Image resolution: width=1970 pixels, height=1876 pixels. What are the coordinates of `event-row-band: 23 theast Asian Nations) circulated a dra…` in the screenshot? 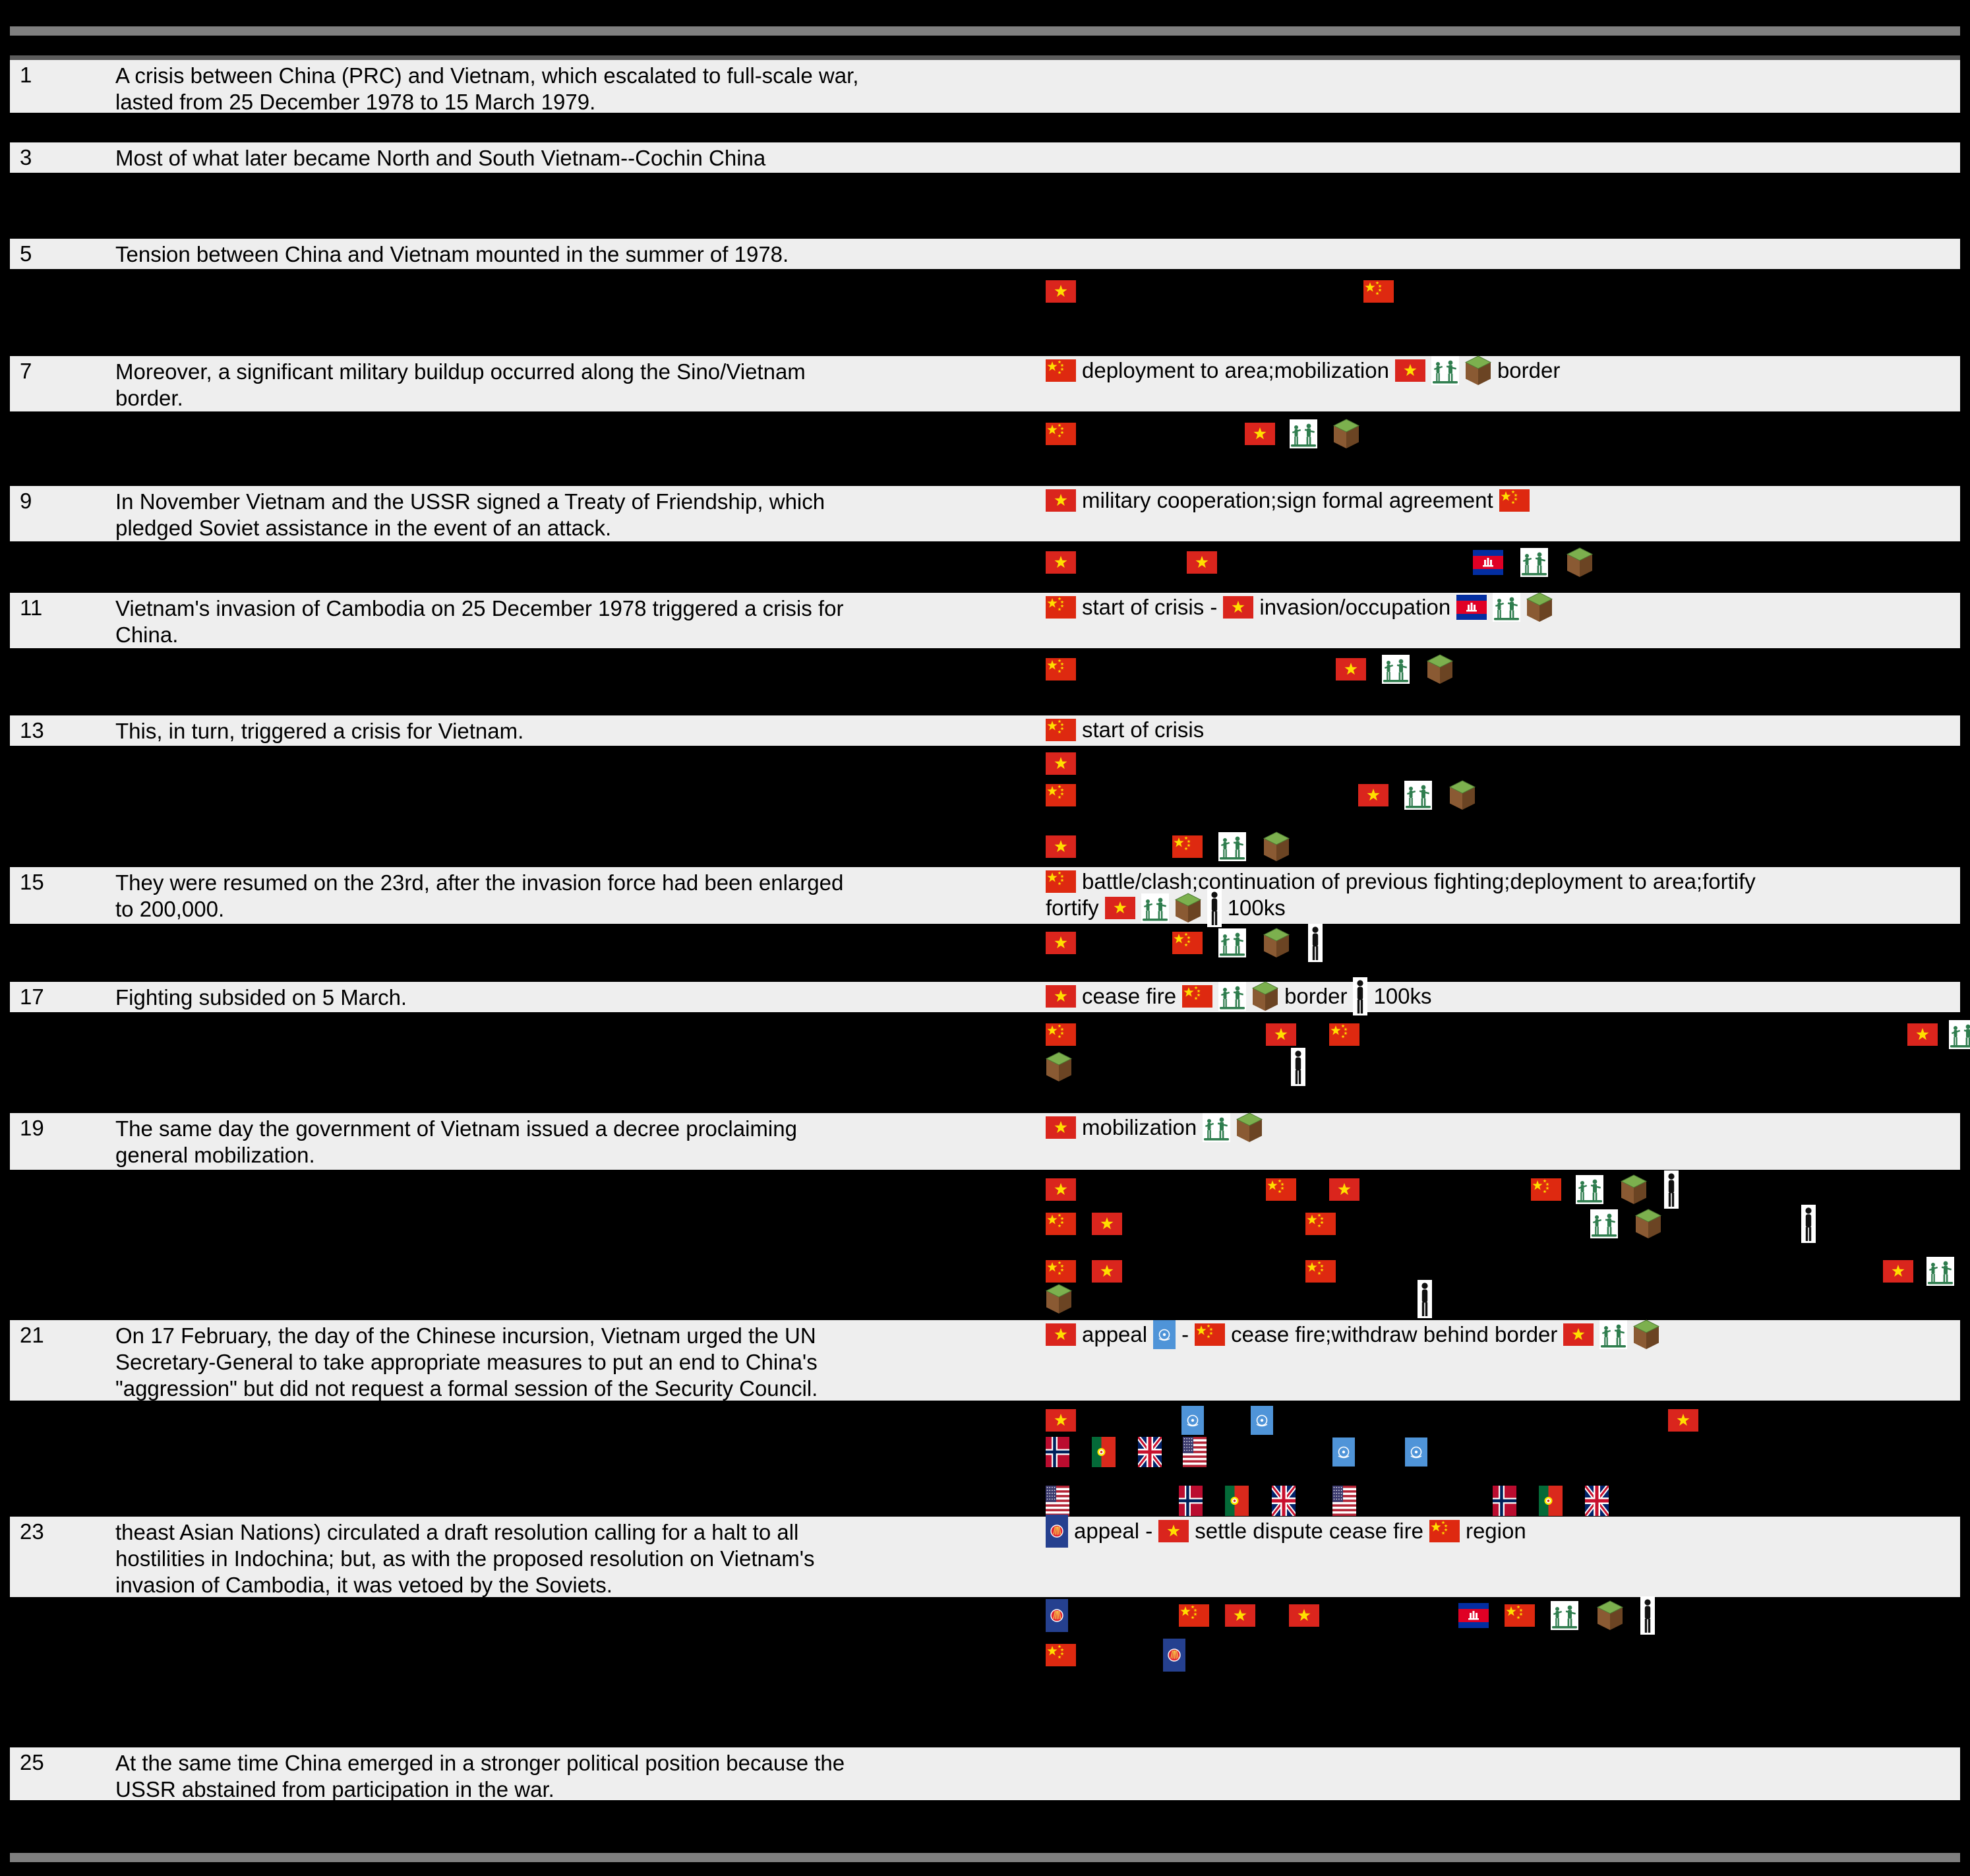 It's located at (985, 1556).